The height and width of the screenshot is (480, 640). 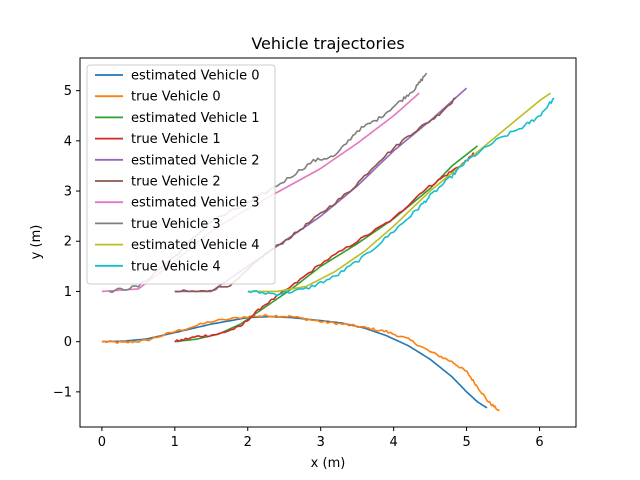 What do you see at coordinates (62, 392) in the screenshot?
I see `y-tick-label: −1` at bounding box center [62, 392].